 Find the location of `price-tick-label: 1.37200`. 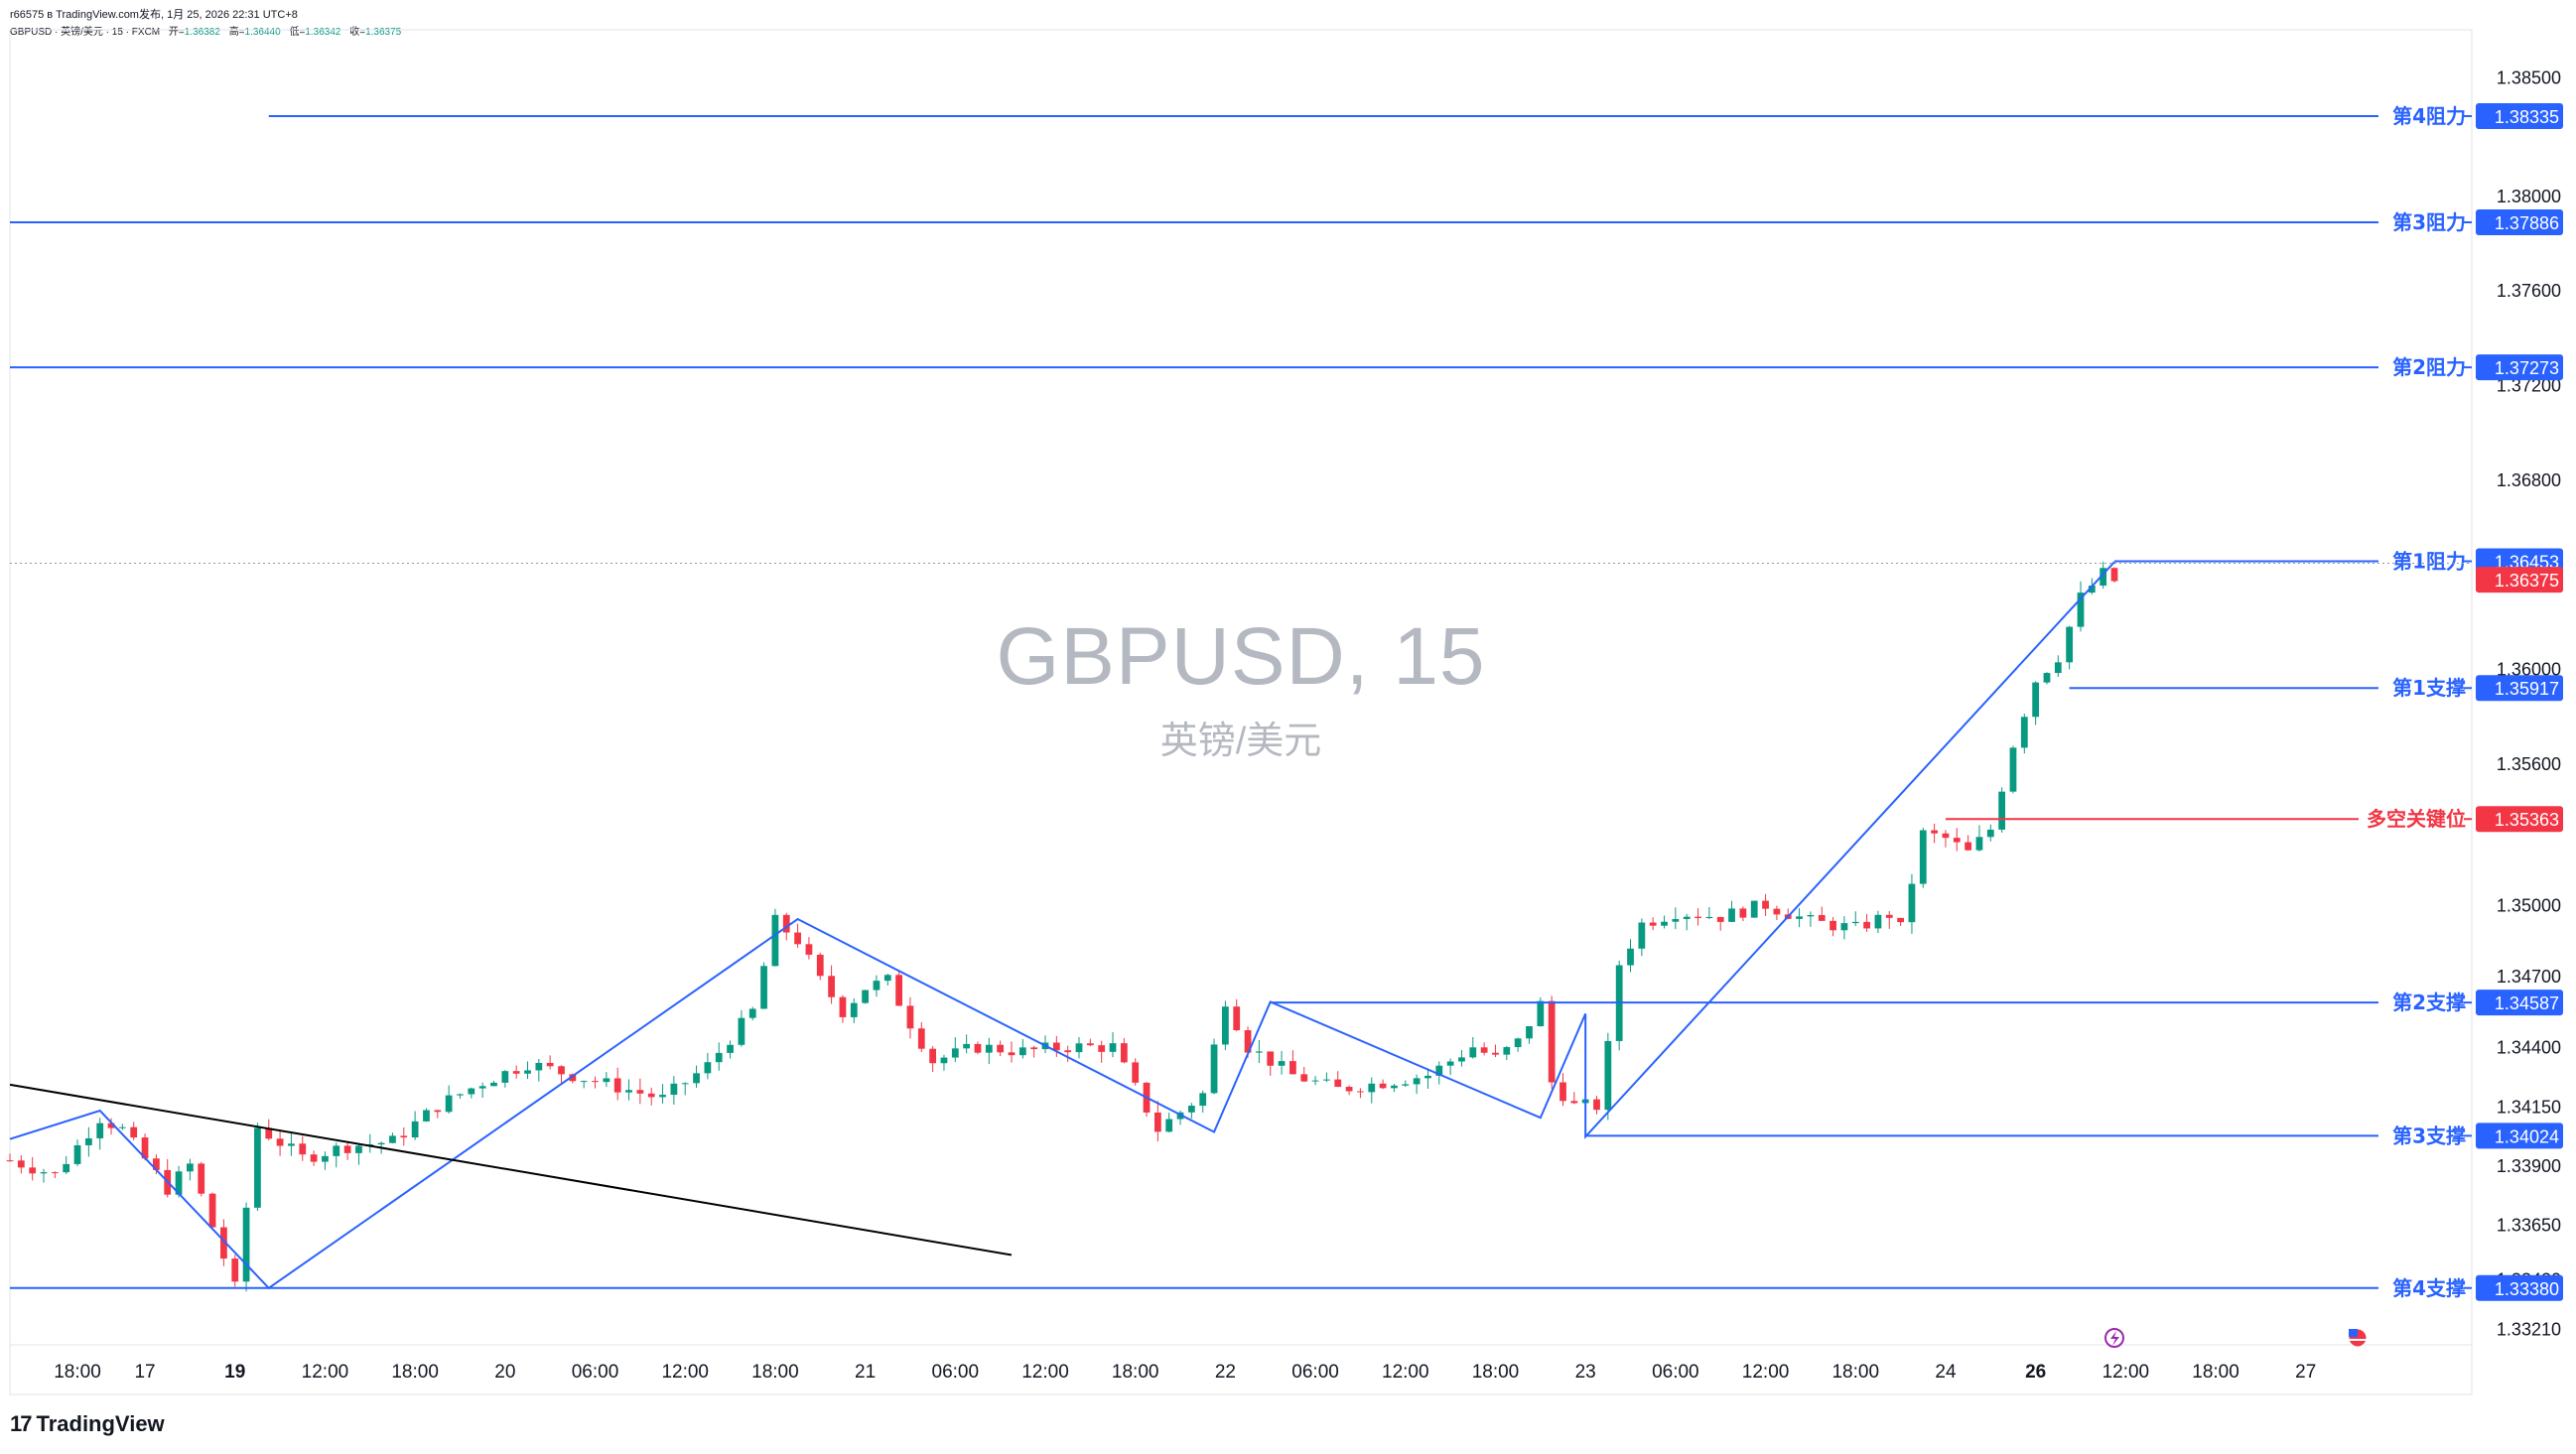

price-tick-label: 1.37200 is located at coordinates (2529, 385).